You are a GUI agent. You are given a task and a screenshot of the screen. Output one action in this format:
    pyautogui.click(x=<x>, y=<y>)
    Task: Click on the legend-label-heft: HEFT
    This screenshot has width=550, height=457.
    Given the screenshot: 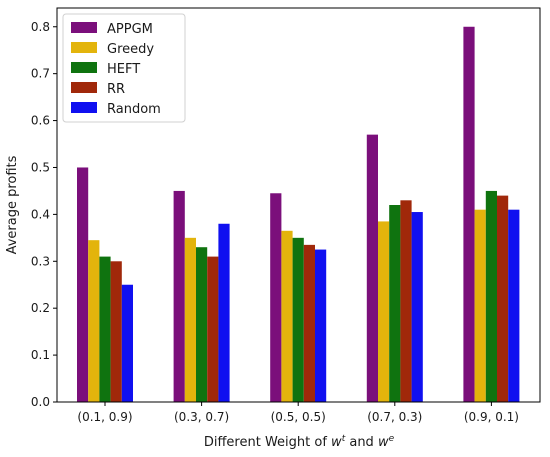 What is the action you would take?
    pyautogui.click(x=123, y=69)
    